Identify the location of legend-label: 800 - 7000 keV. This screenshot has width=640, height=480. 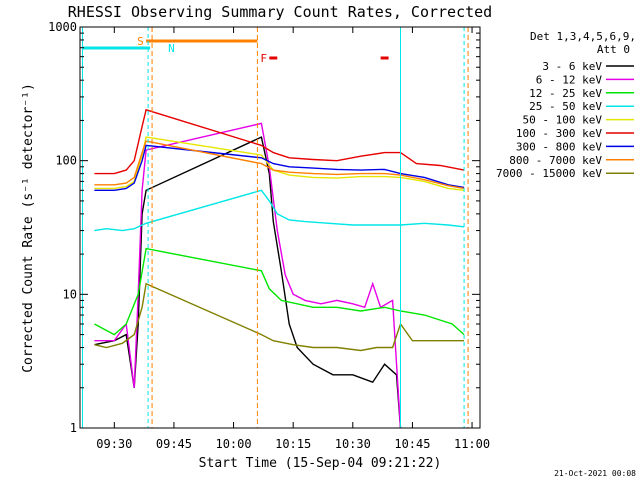
(555, 160).